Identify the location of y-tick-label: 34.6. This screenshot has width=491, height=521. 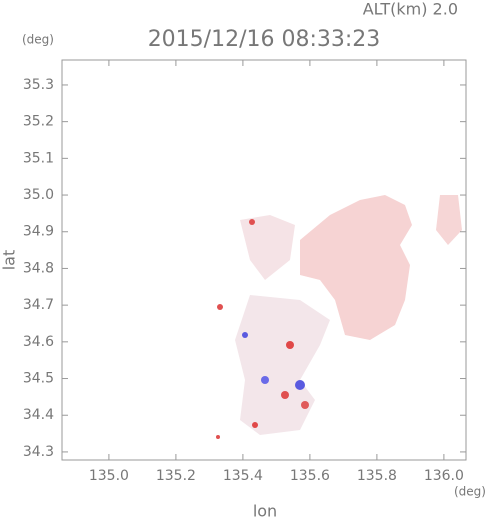
(38, 342).